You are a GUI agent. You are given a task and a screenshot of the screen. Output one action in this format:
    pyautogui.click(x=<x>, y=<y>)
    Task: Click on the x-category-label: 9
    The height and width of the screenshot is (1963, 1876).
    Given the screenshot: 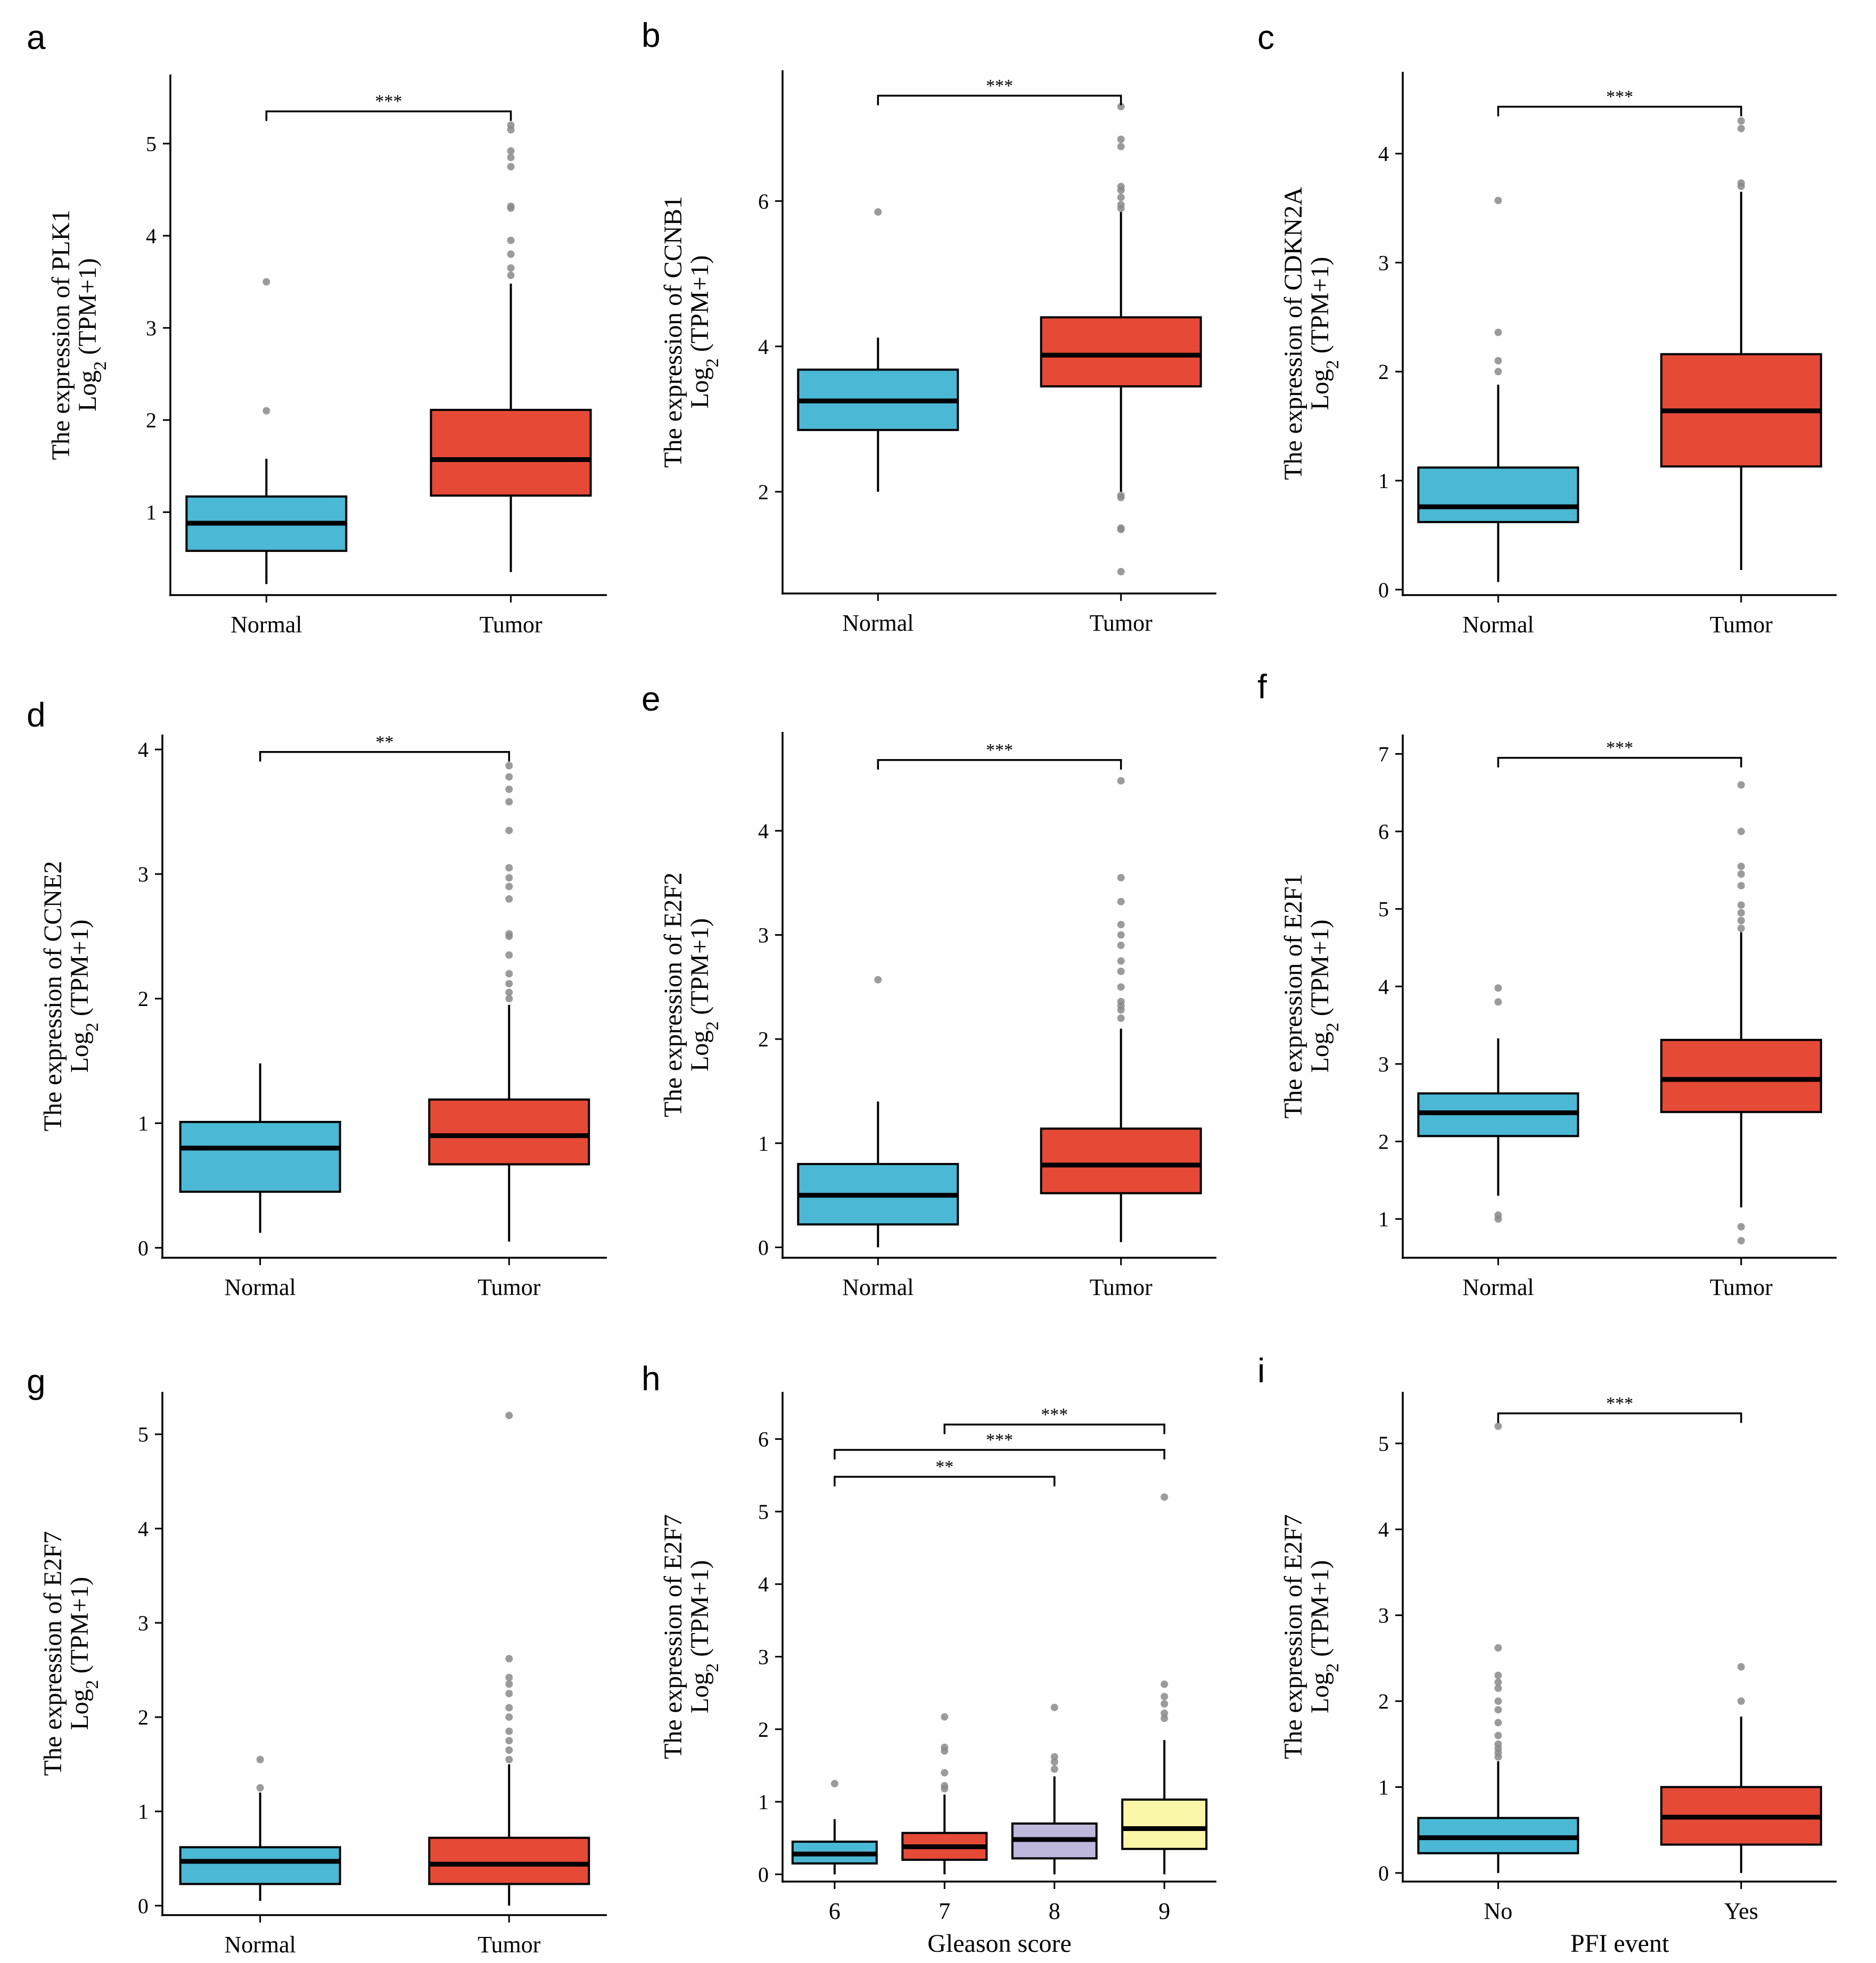 What is the action you would take?
    pyautogui.click(x=1164, y=1911)
    